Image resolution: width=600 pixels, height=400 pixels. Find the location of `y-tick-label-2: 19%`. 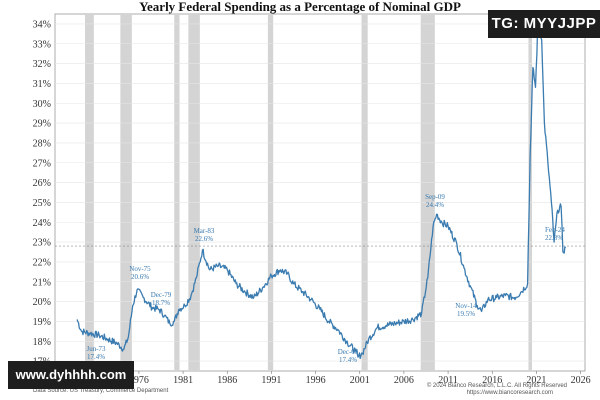

y-tick-label-2: 19% is located at coordinates (42, 322).